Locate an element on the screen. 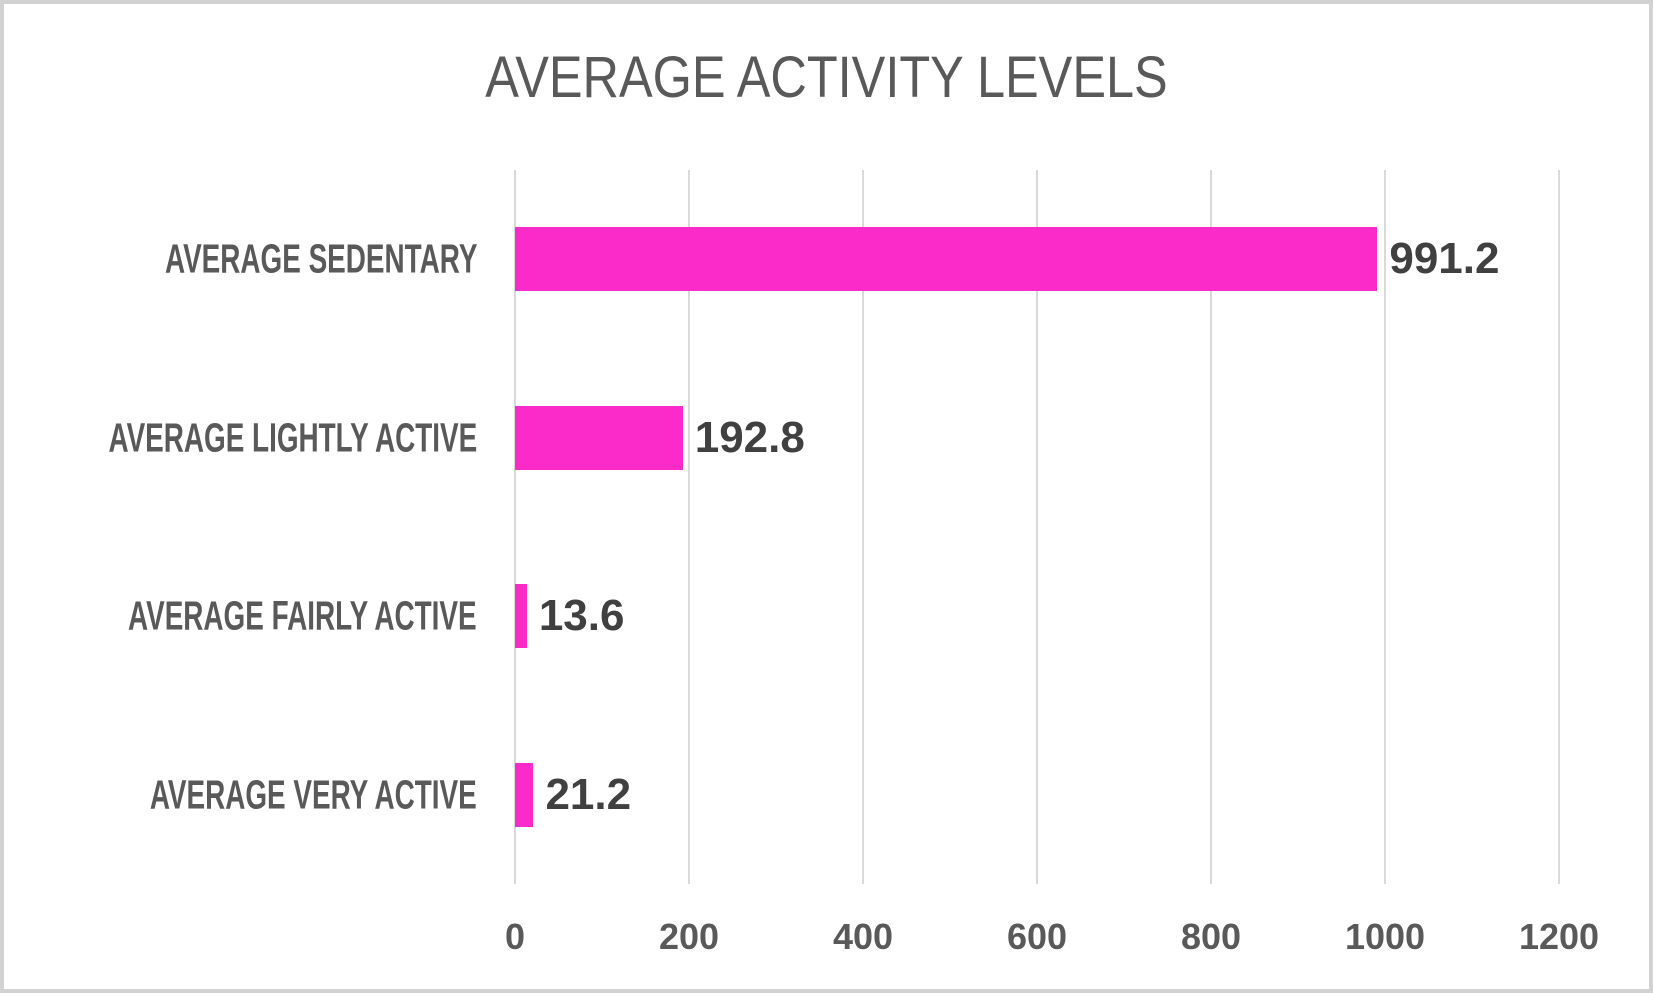 This screenshot has width=1653, height=993. category-label: AVERAGE VERY ACTIVE is located at coordinates (313, 794).